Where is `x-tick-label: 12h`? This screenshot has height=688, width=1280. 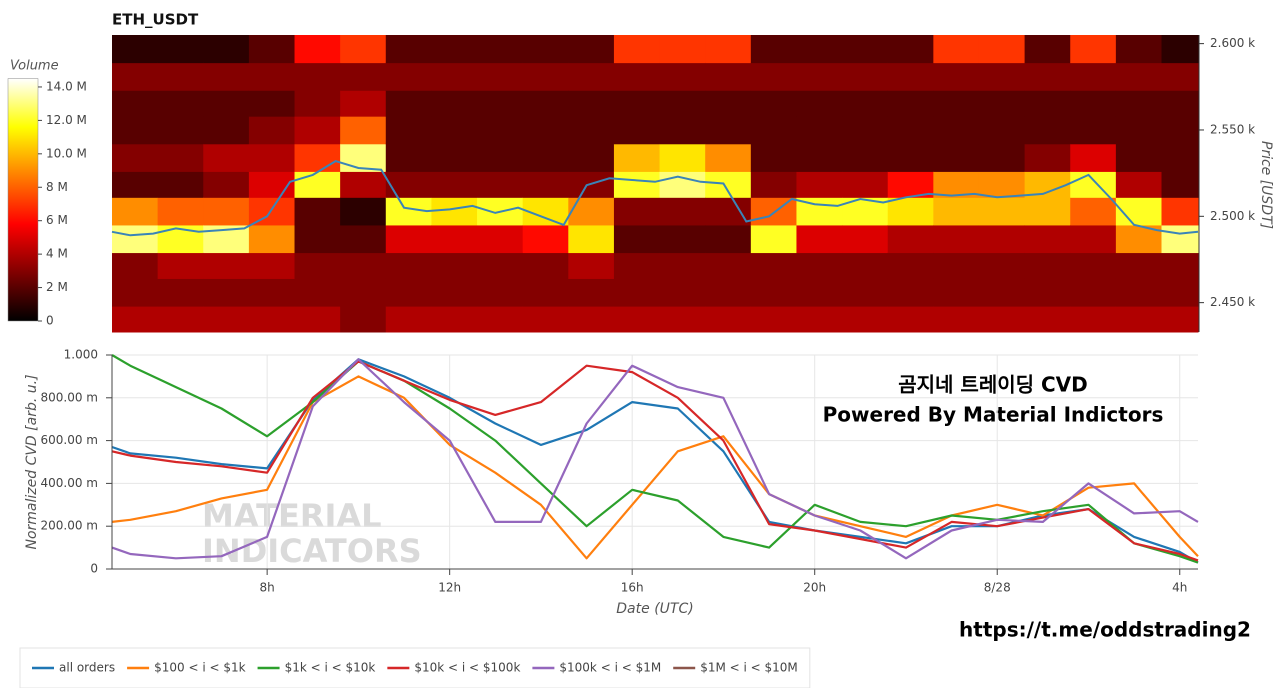 x-tick-label: 12h is located at coordinates (449, 588).